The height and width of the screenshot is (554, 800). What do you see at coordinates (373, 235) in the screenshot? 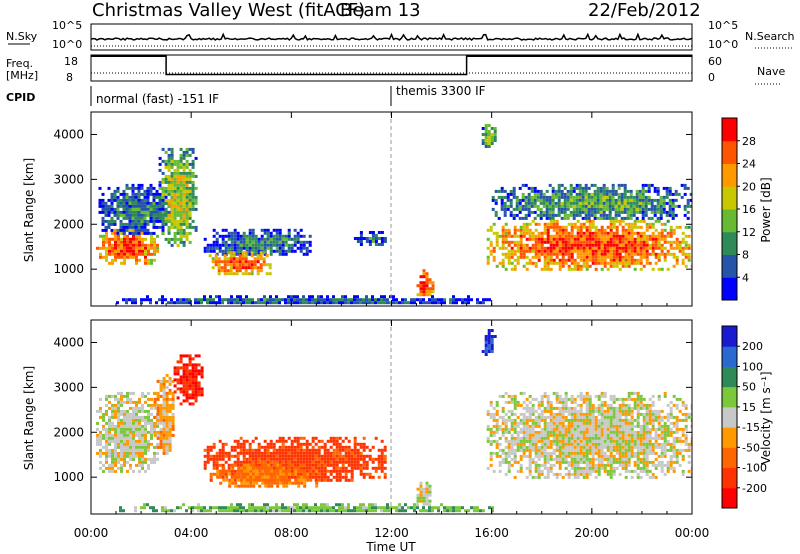
I see `heatmap-cell-r5` at bounding box center [373, 235].